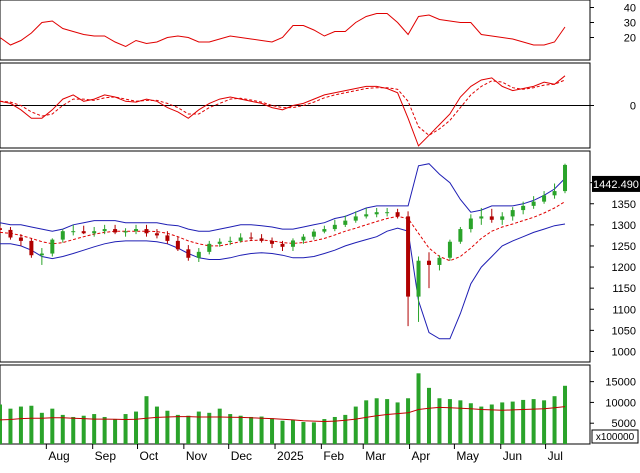  What do you see at coordinates (624, 331) in the screenshot?
I see `price-y-tick-label: 1050` at bounding box center [624, 331].